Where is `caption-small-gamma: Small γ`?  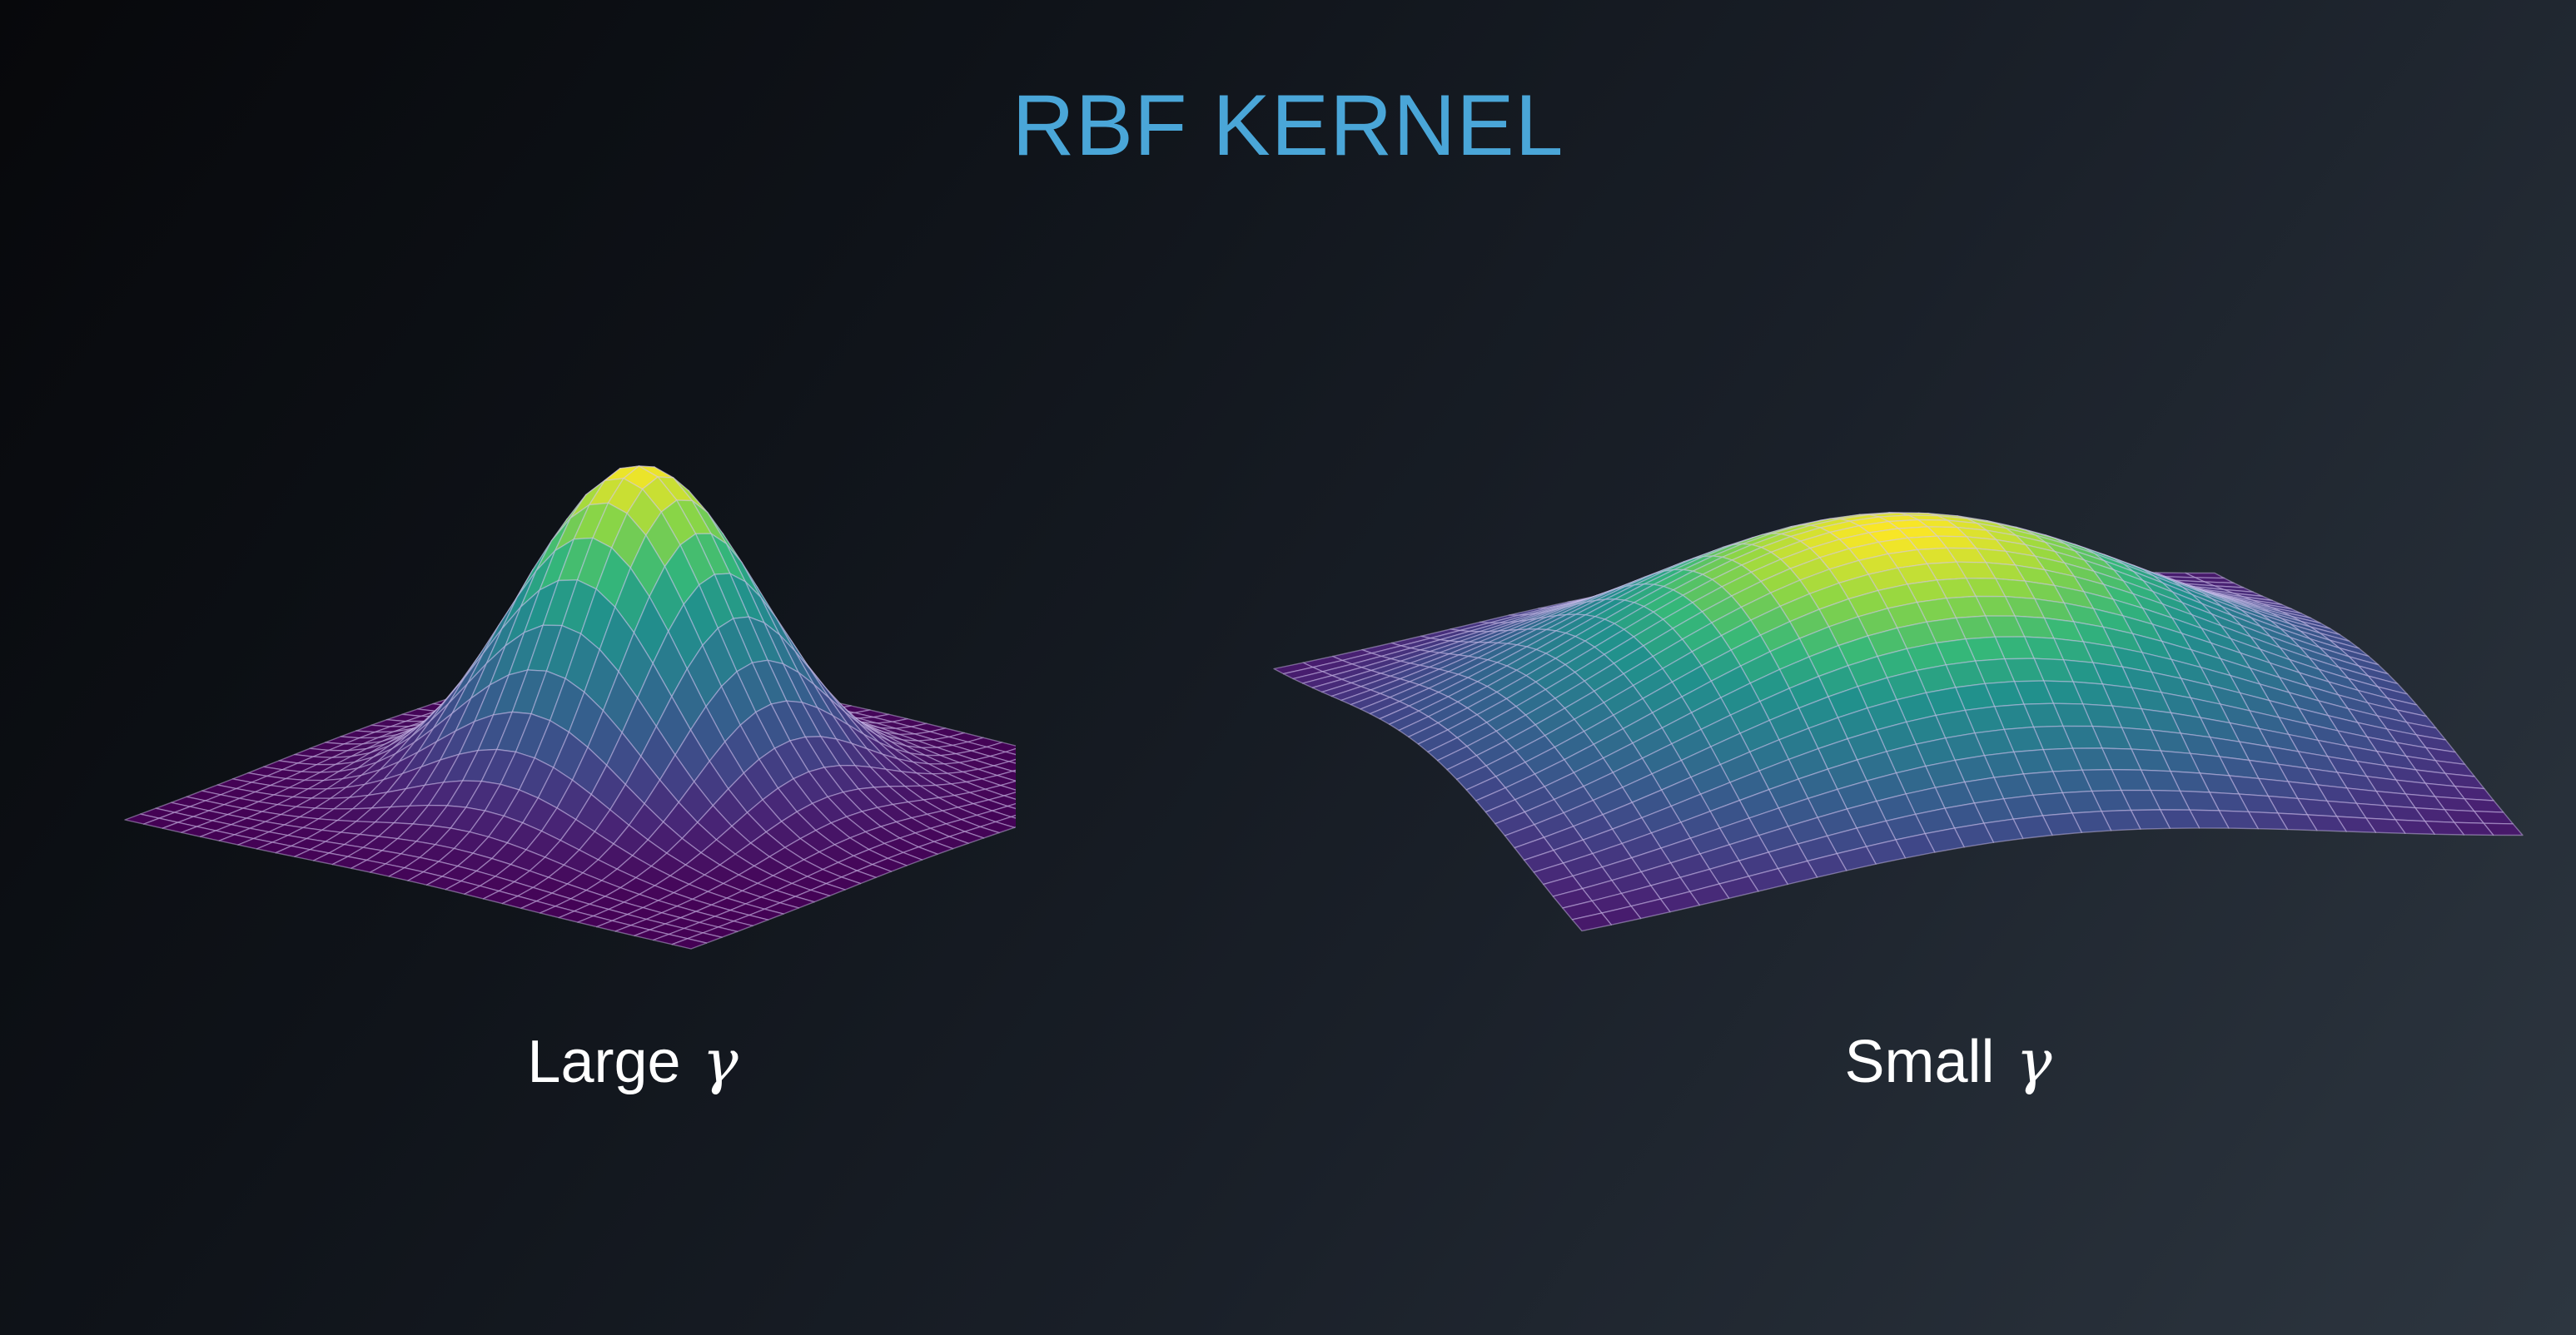 caption-small-gamma: Small γ is located at coordinates (1948, 1062).